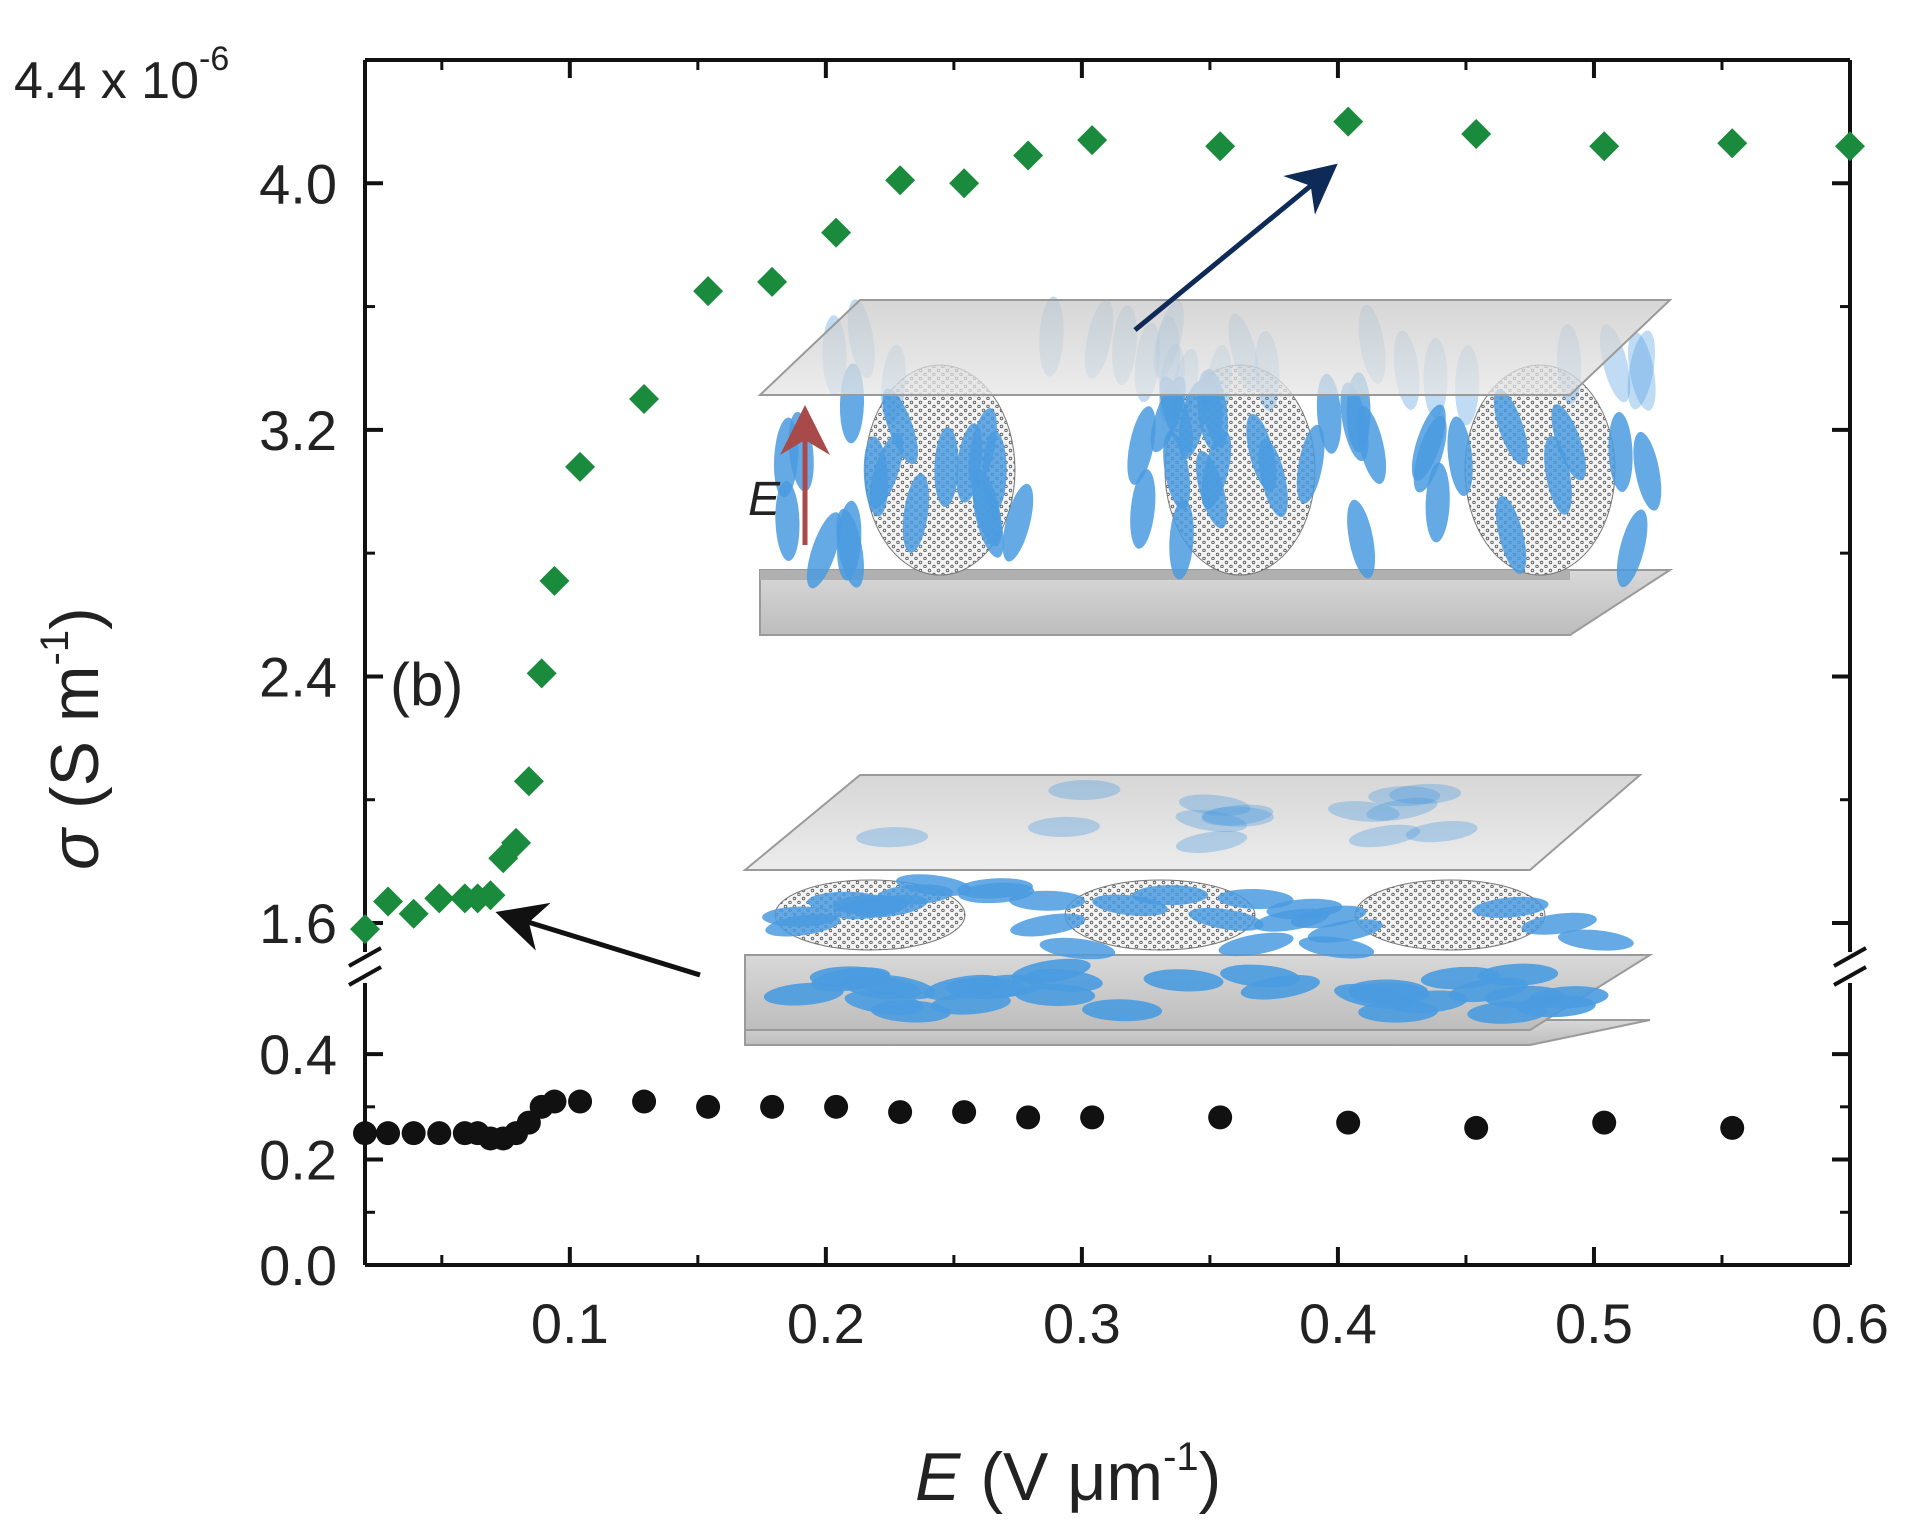 The height and width of the screenshot is (1524, 1910). I want to click on y-axis-title: σ(S m-1), so click(73, 738).